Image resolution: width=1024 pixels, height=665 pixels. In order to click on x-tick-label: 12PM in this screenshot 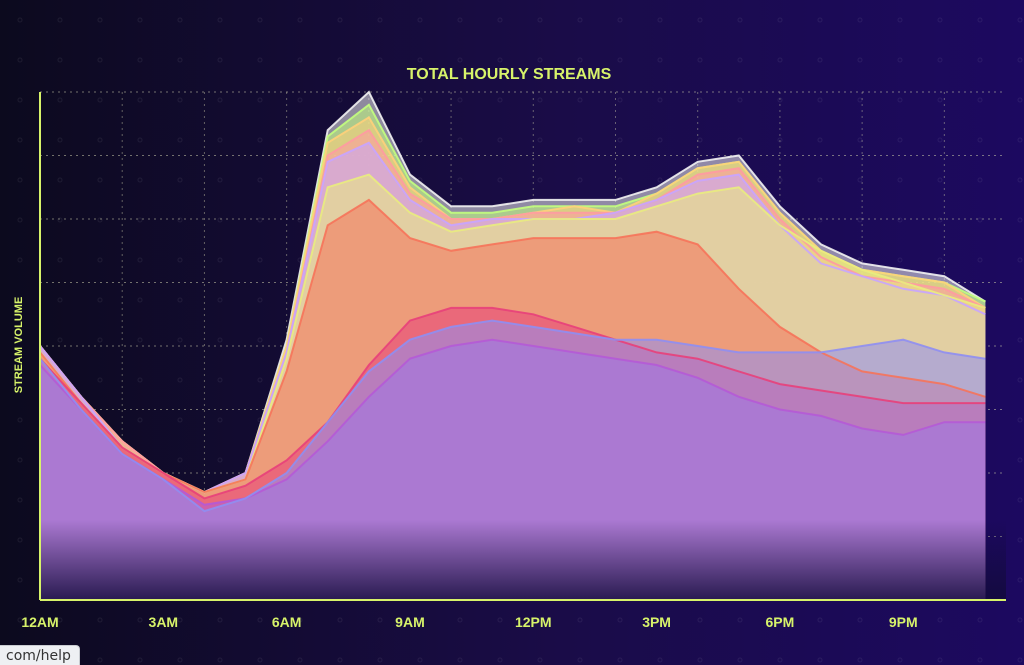, I will do `click(533, 622)`.